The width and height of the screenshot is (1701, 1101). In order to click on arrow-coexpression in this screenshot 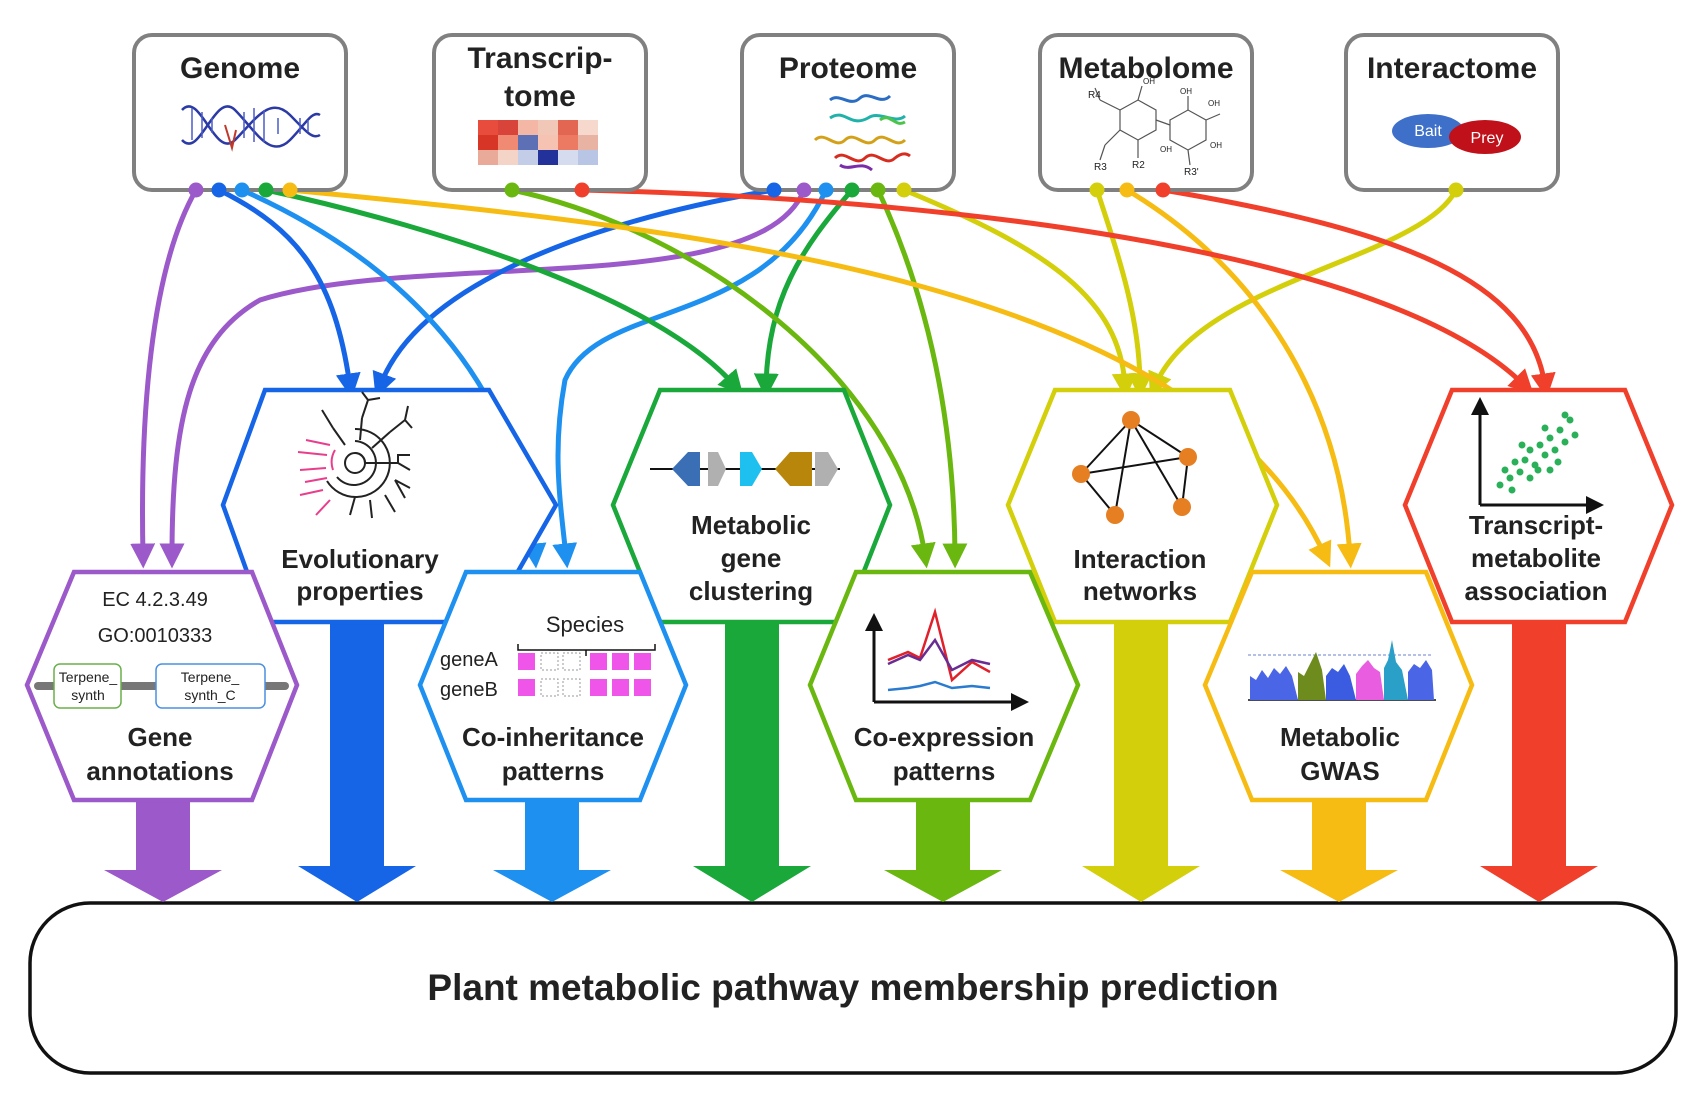, I will do `click(943, 851)`.